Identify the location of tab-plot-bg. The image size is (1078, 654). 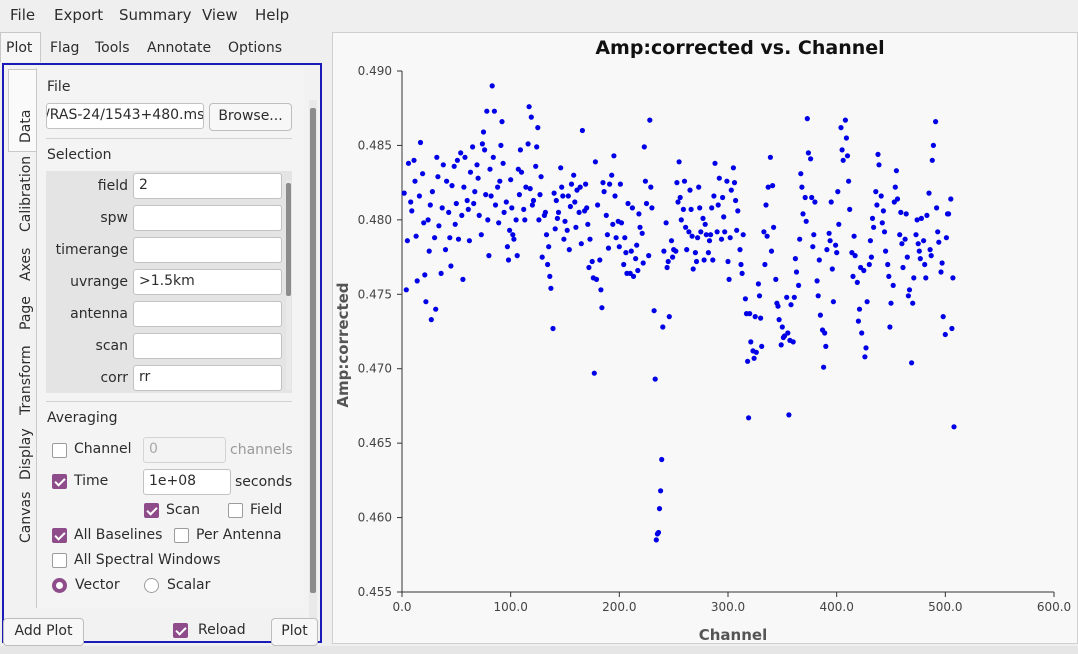
(20, 47).